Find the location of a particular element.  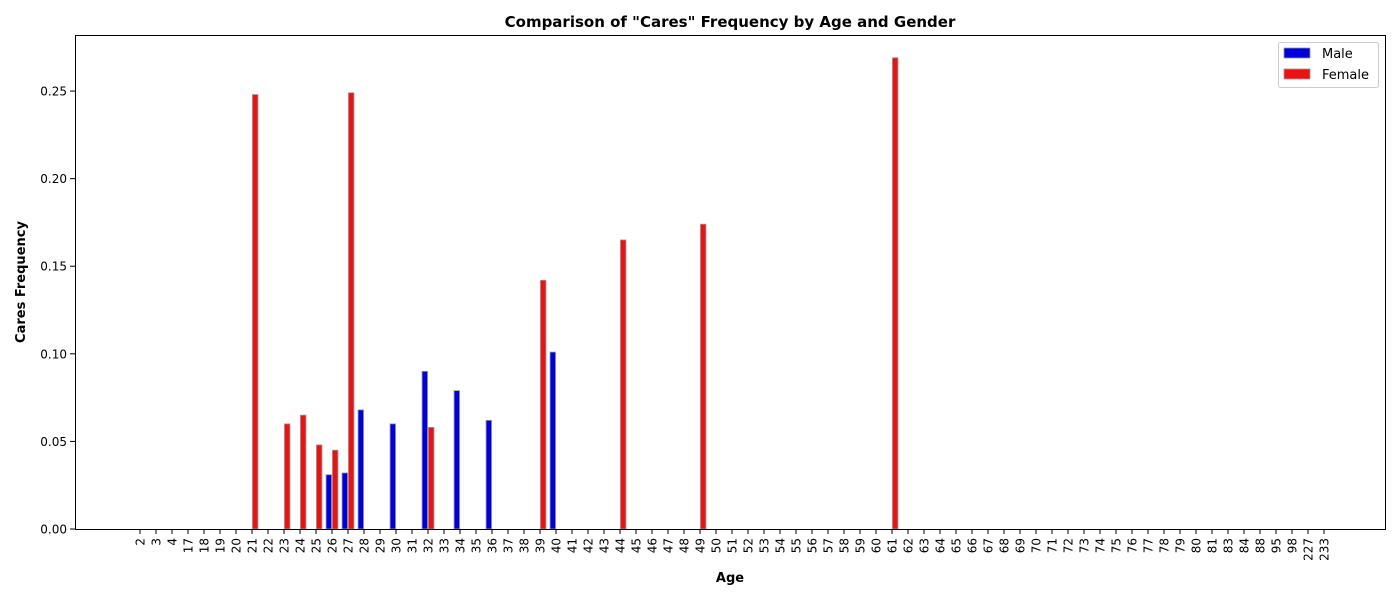

x-tick-label: 60 is located at coordinates (877, 545).